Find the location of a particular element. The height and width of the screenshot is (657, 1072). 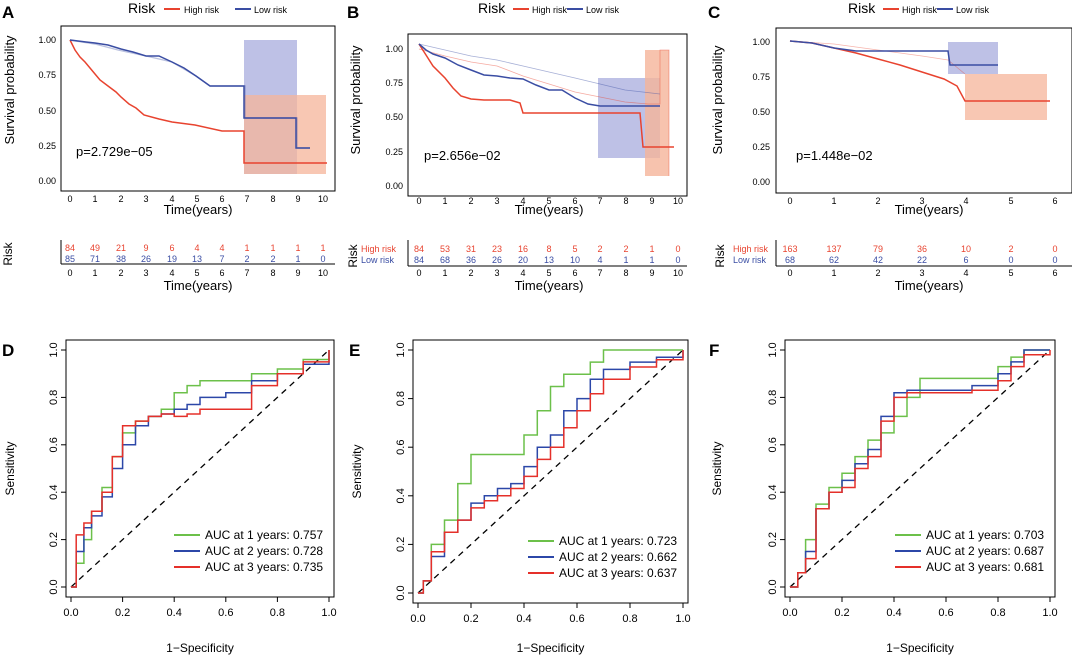

x-tick-labels: 0 1 2 3 4 5 6 7 8 9 10 is located at coordinates (197, 199).